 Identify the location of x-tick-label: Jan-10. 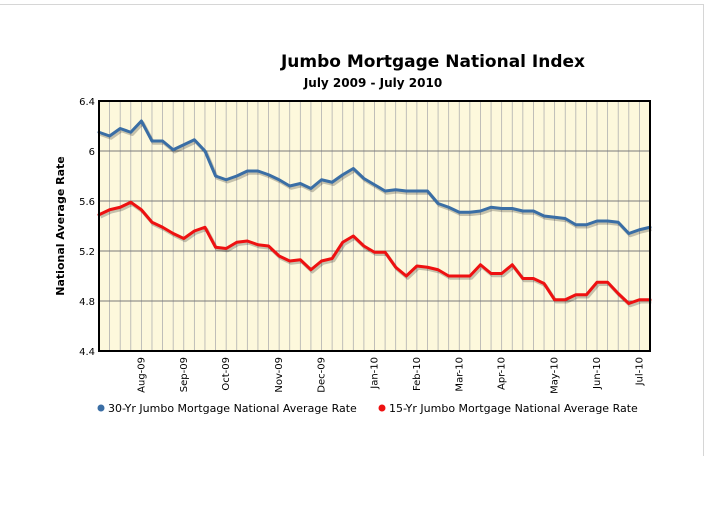
(375, 373).